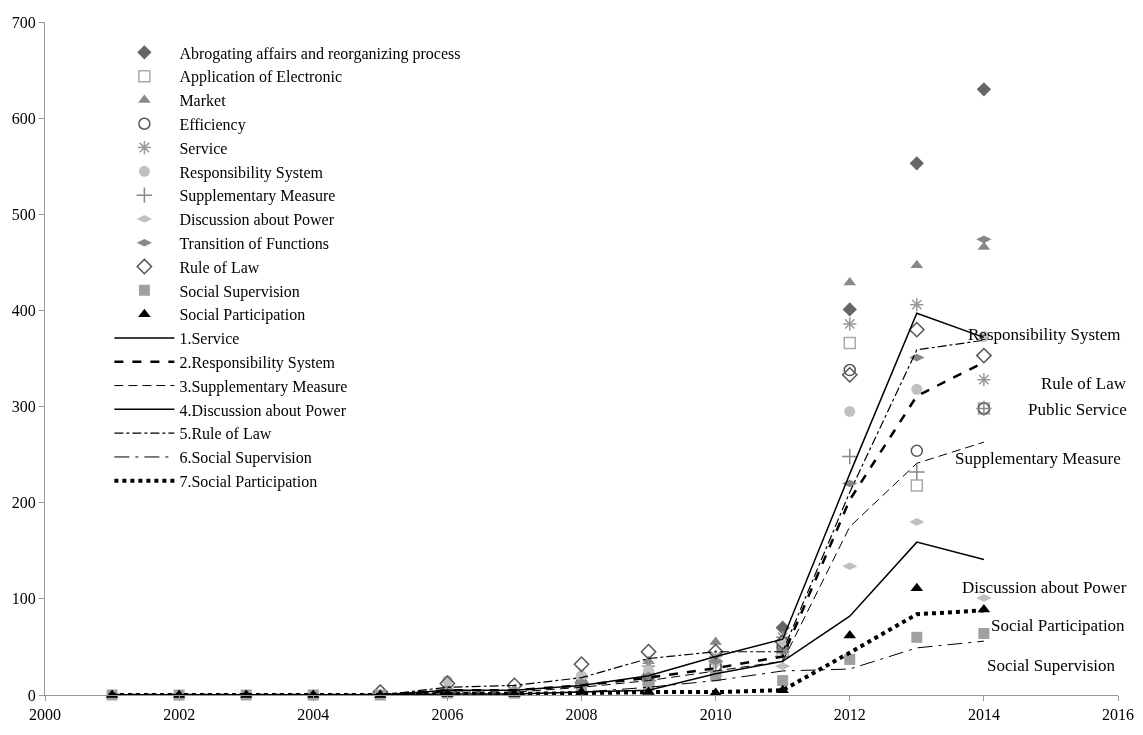 This screenshot has width=1143, height=735. Describe the element at coordinates (203, 101) in the screenshot. I see `legend-label: Market` at that location.